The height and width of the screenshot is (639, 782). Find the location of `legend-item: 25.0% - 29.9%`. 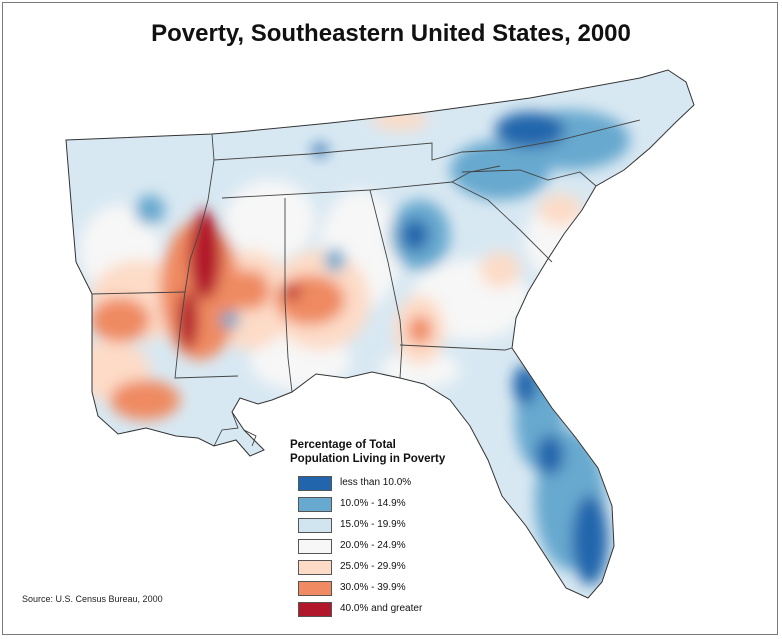

legend-item: 25.0% - 29.9% is located at coordinates (375, 568).